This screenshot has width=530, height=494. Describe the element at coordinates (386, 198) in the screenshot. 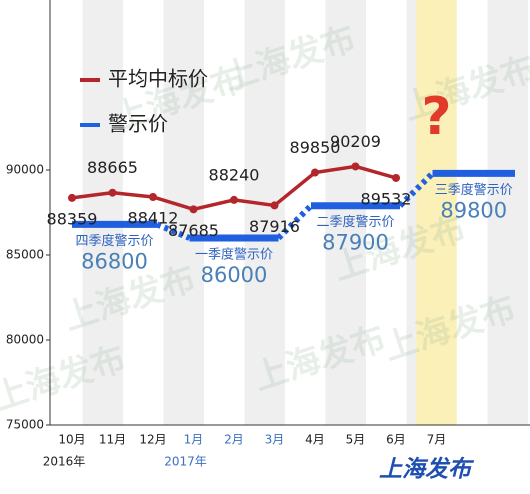

I see `price-value-label: 89532` at that location.